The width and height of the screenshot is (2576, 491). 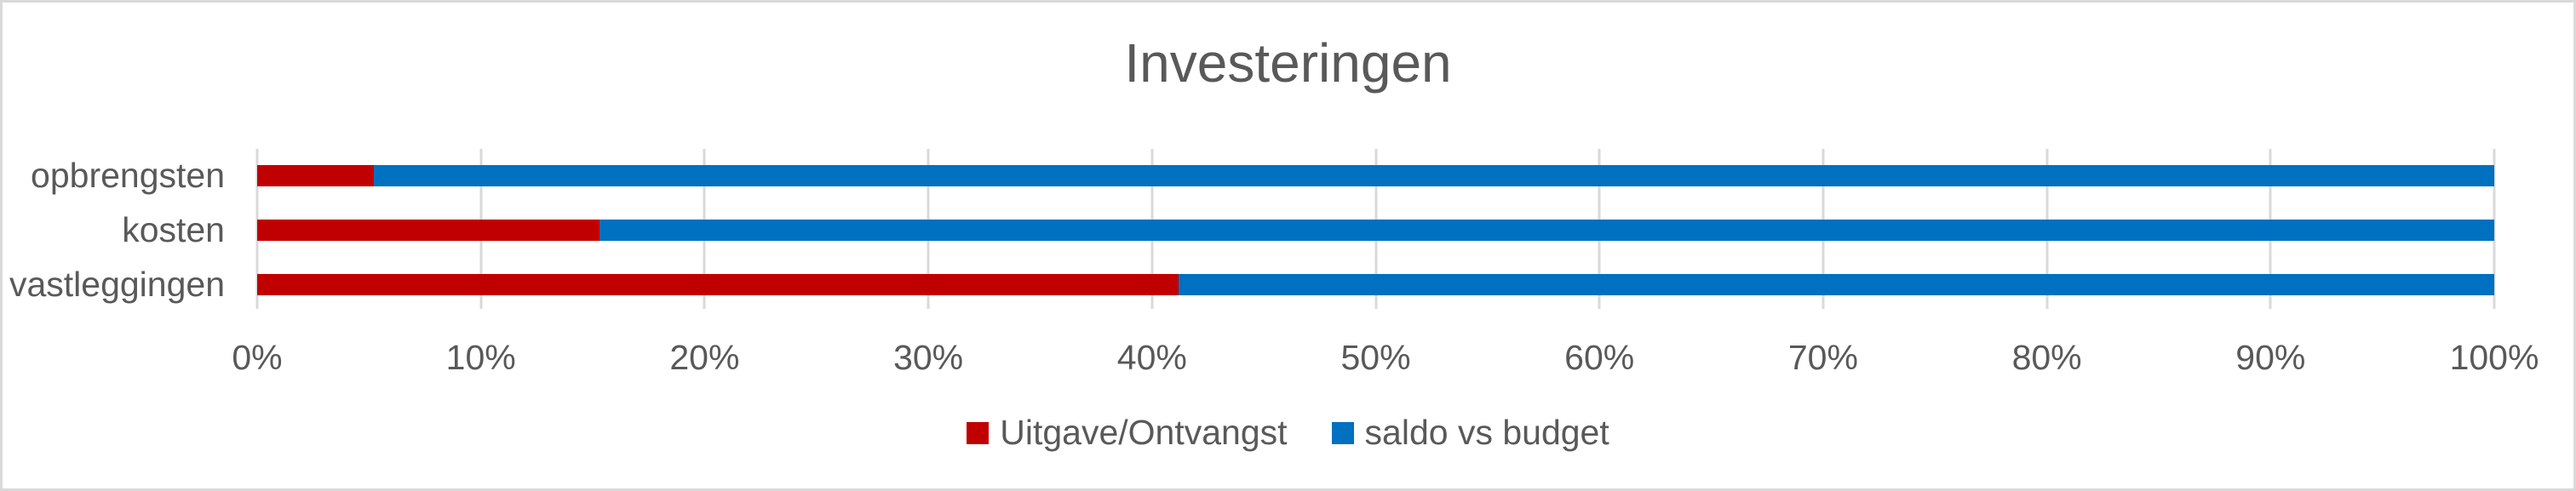 What do you see at coordinates (257, 357) in the screenshot?
I see `x-tick-label: 0%` at bounding box center [257, 357].